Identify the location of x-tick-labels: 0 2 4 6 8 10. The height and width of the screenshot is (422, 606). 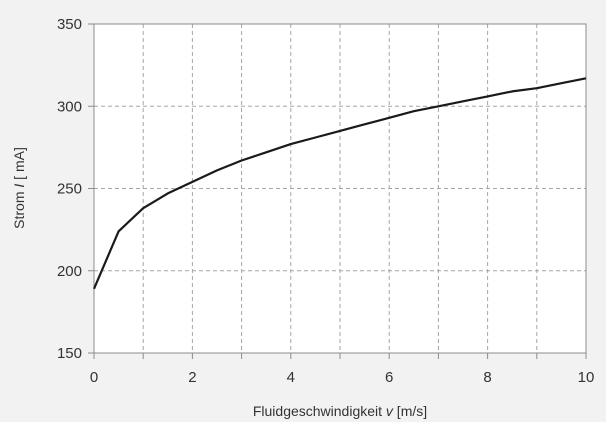
(342, 377).